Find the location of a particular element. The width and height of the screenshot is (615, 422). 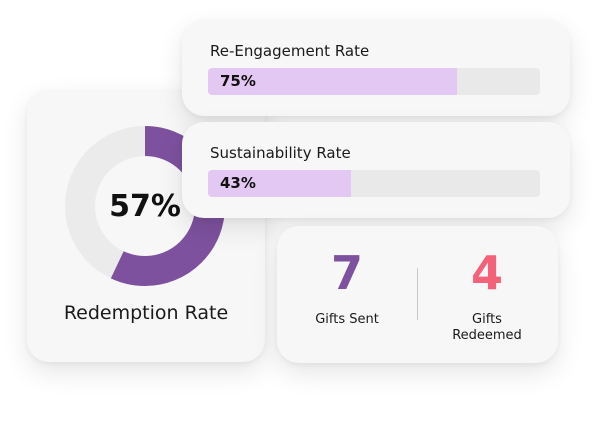

reengagement-progress-track: 75% is located at coordinates (374, 81).